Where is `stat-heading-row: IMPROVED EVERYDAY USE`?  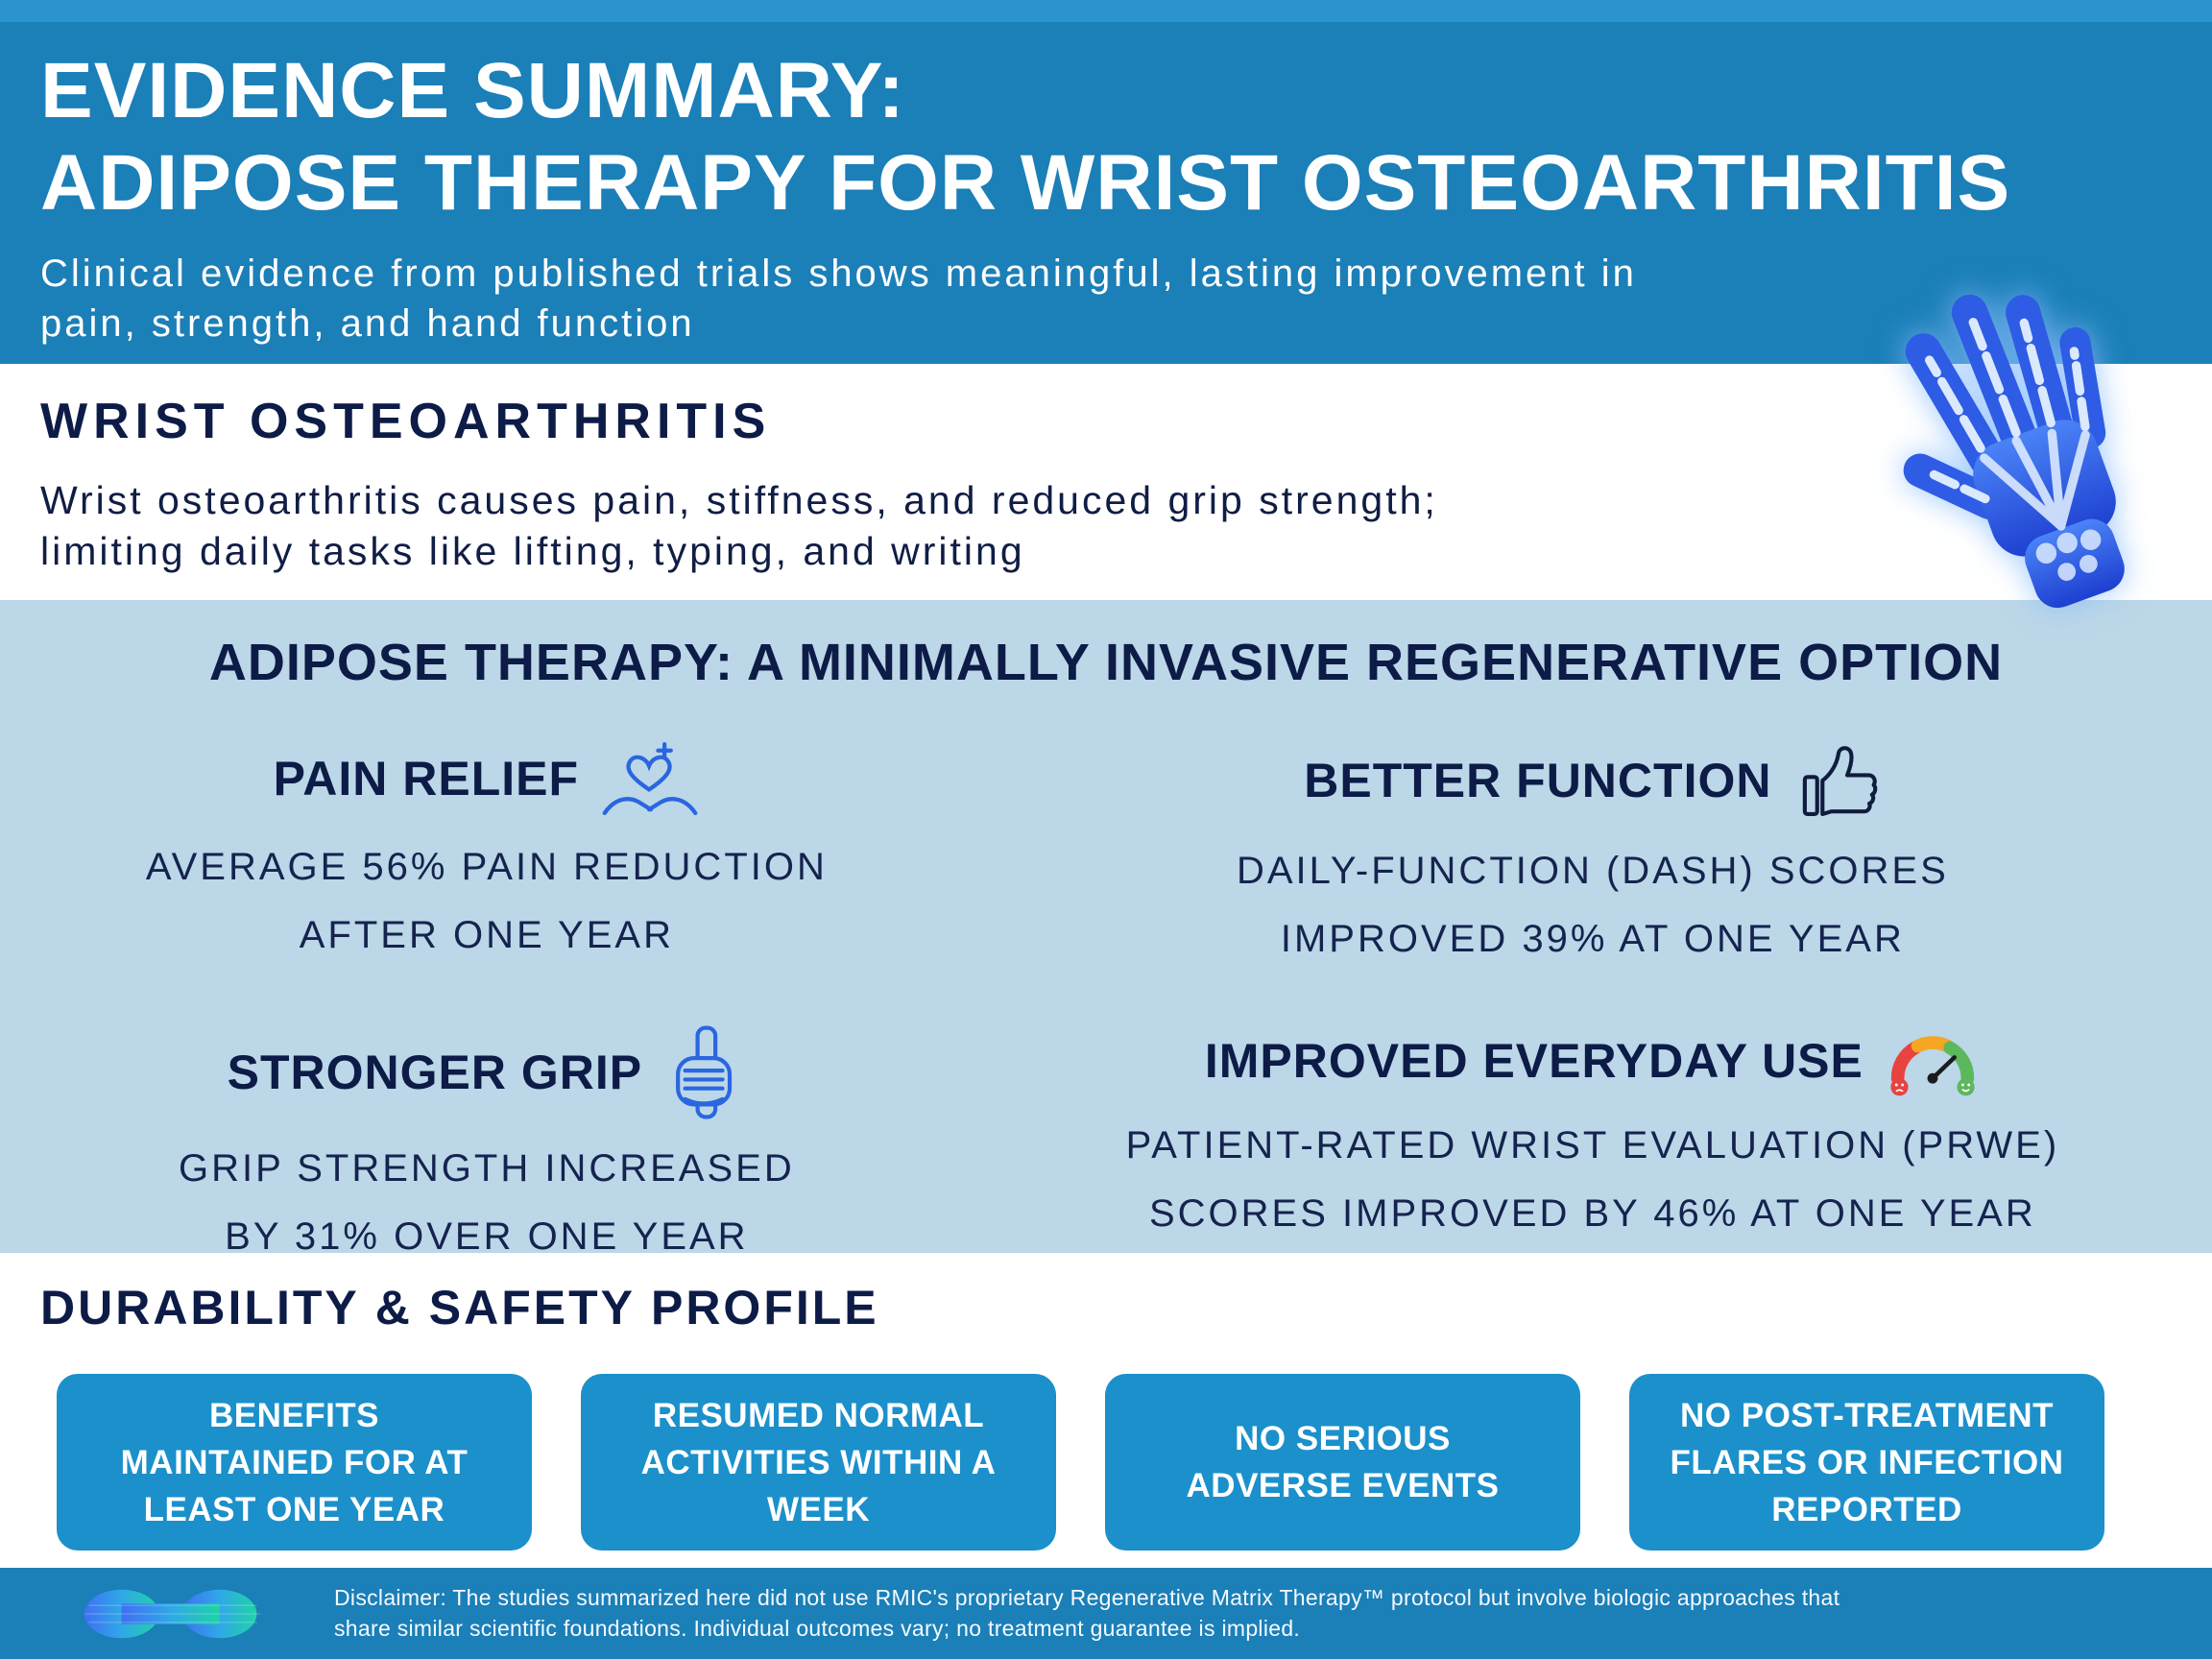
stat-heading-row: IMPROVED EVERYDAY USE is located at coordinates (1593, 1060).